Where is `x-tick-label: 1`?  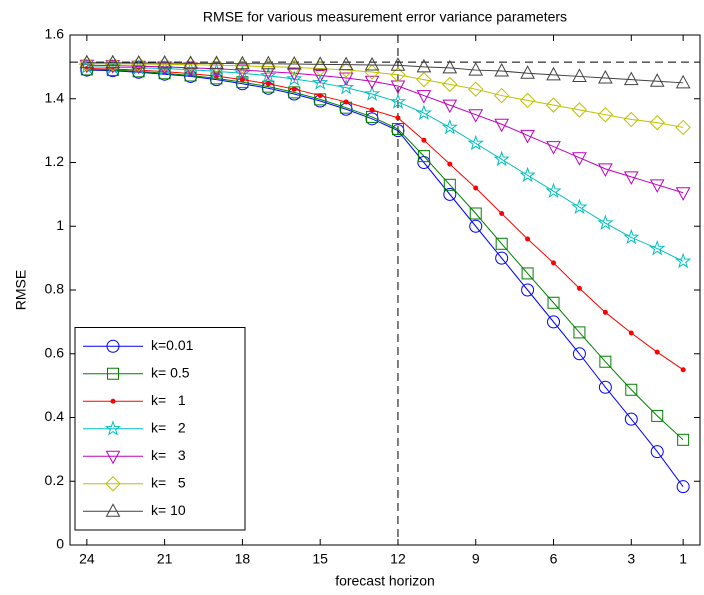 x-tick-label: 1 is located at coordinates (683, 559).